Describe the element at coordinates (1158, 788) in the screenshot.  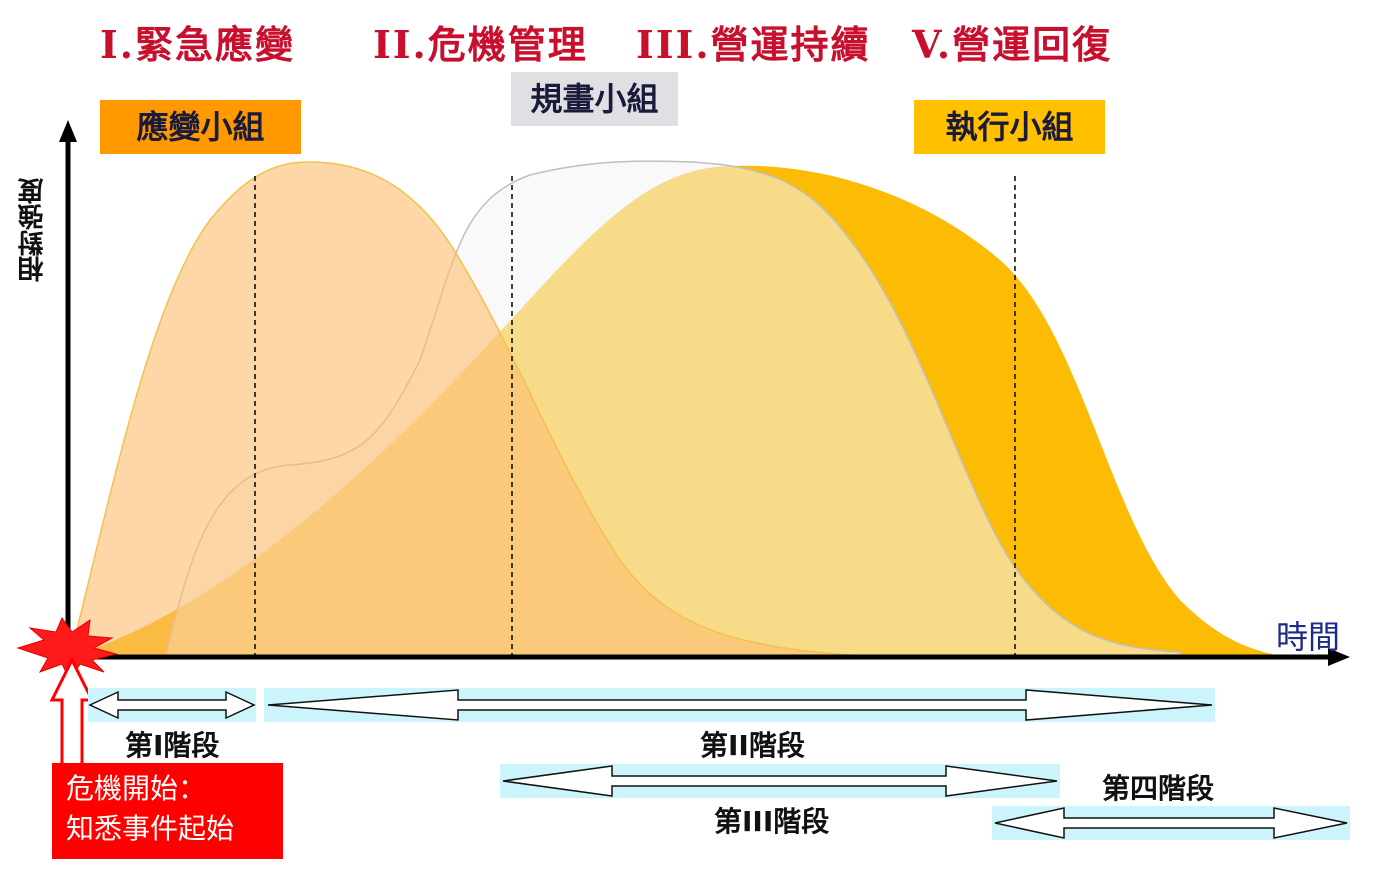
I see `stage4-label: 第四階段` at that location.